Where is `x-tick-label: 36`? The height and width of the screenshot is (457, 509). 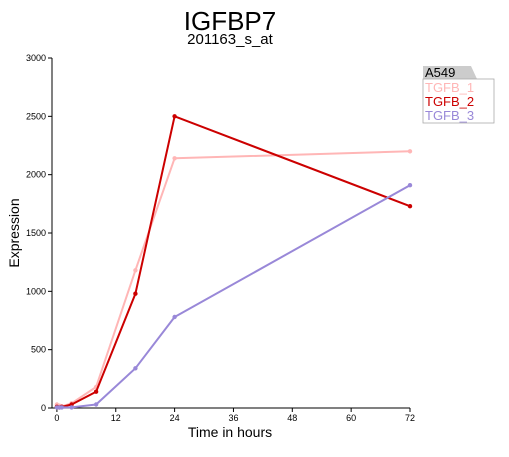
x-tick-label: 36 is located at coordinates (233, 418).